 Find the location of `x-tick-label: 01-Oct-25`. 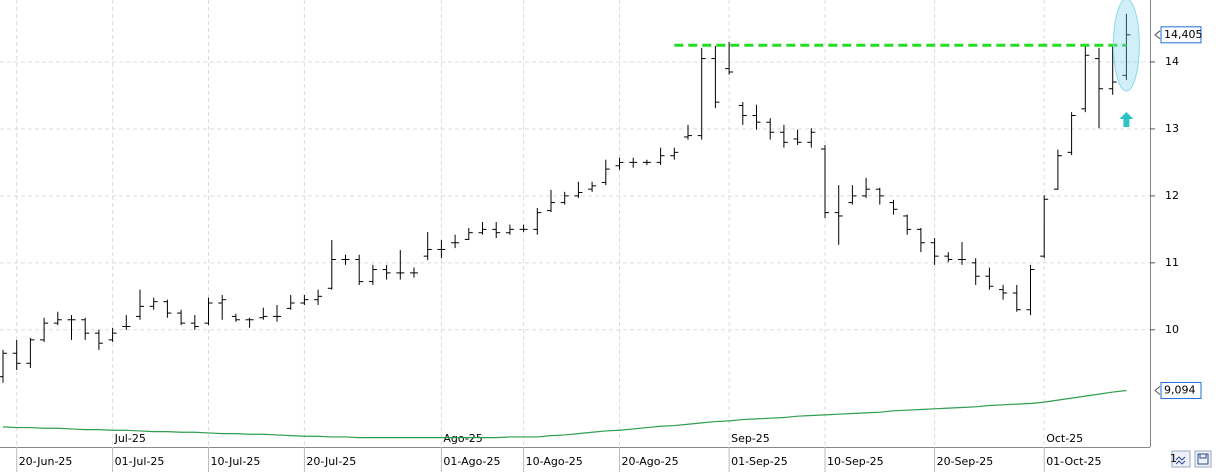

x-tick-label: 01-Oct-25 is located at coordinates (1073, 461).